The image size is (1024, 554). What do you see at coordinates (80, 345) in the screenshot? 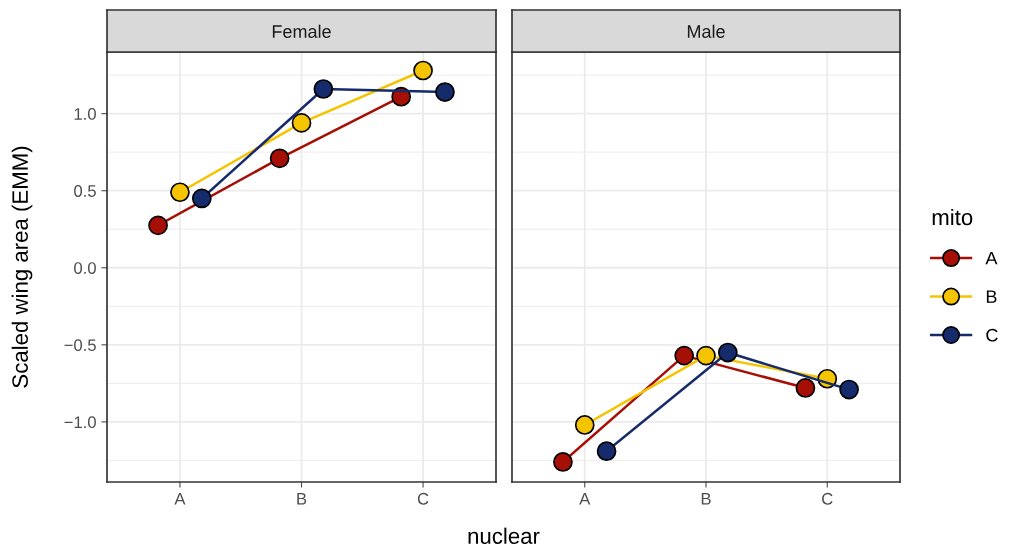
I see `y-tick-label: −0.5` at bounding box center [80, 345].